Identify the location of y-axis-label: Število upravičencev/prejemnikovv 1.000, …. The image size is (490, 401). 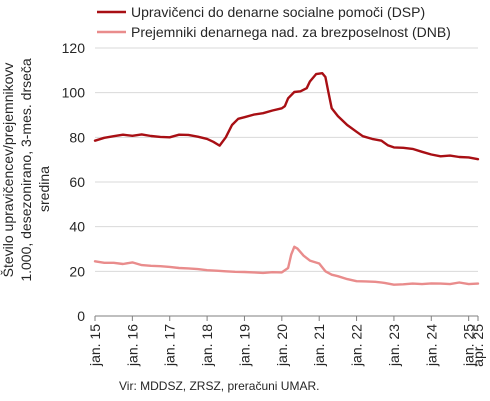
(26, 170).